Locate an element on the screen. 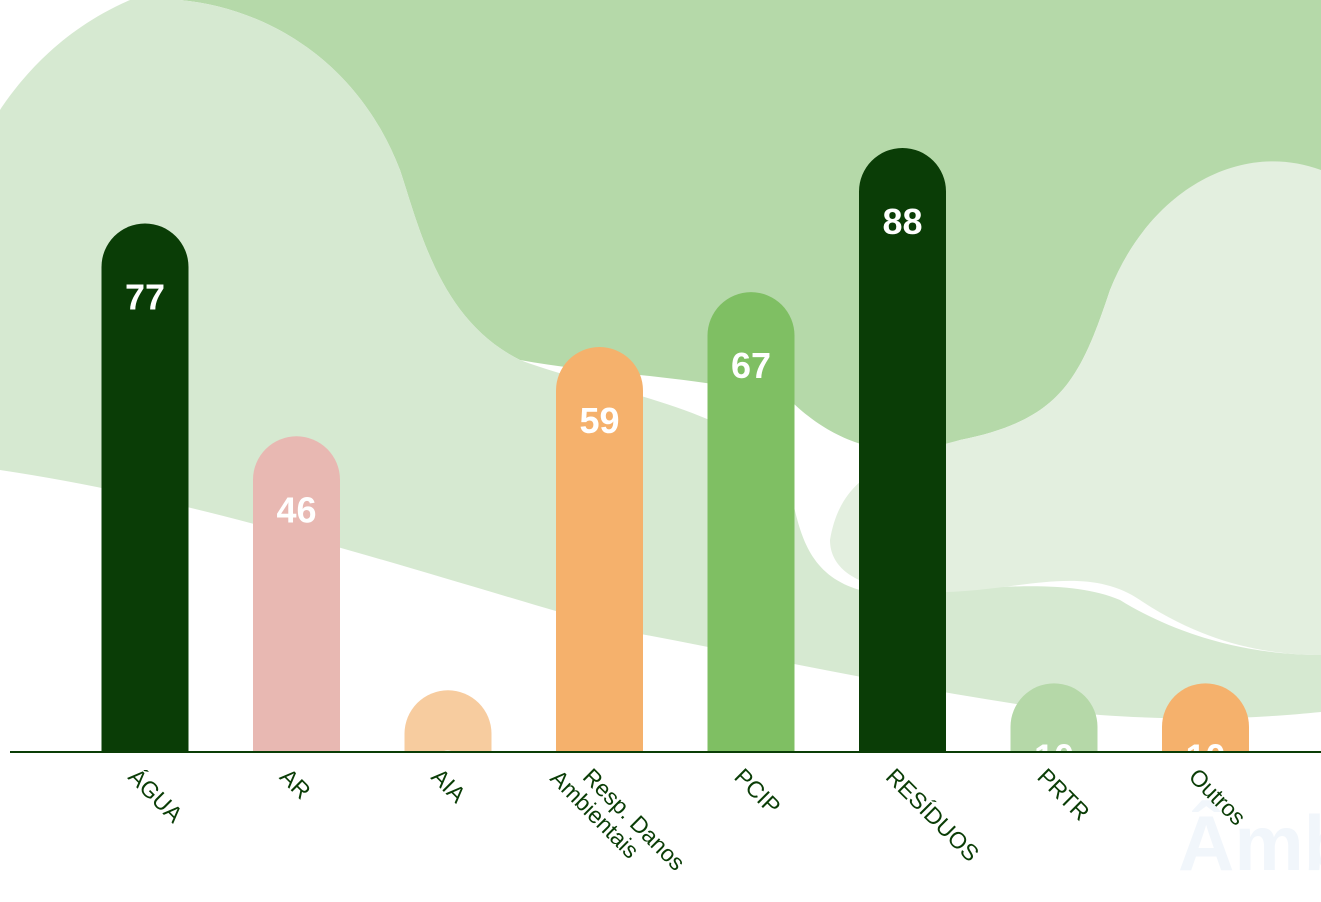 The width and height of the screenshot is (1321, 902). x-tick-label-3: AIA is located at coordinates (448, 785).